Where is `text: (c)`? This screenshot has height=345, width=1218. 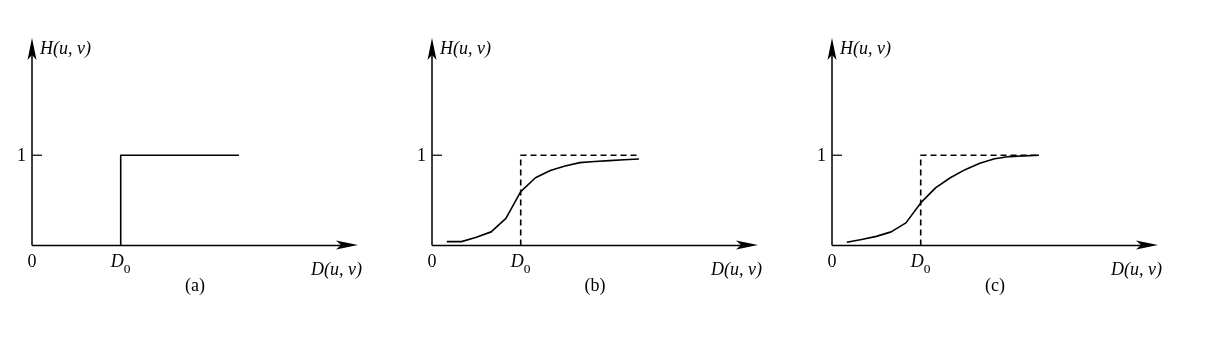 text: (c) is located at coordinates (995, 285).